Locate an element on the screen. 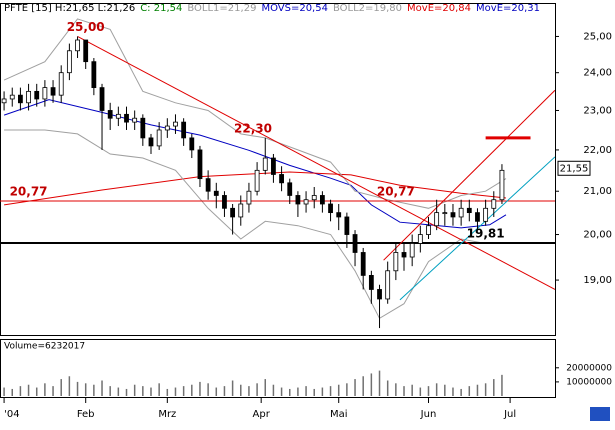 The width and height of the screenshot is (615, 430). x-tick-label: Mai is located at coordinates (339, 414).